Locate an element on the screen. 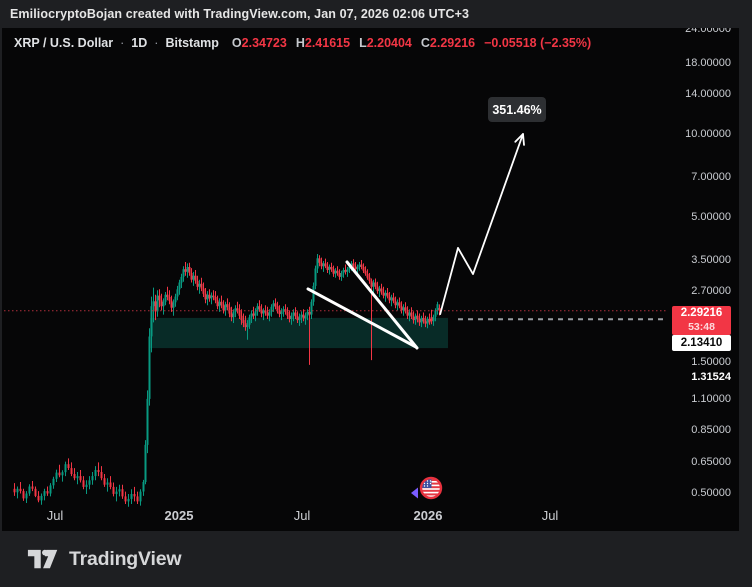 Image resolution: width=752 pixels, height=587 pixels. symbol-name: XRP / U.S. Dollar is located at coordinates (64, 43).